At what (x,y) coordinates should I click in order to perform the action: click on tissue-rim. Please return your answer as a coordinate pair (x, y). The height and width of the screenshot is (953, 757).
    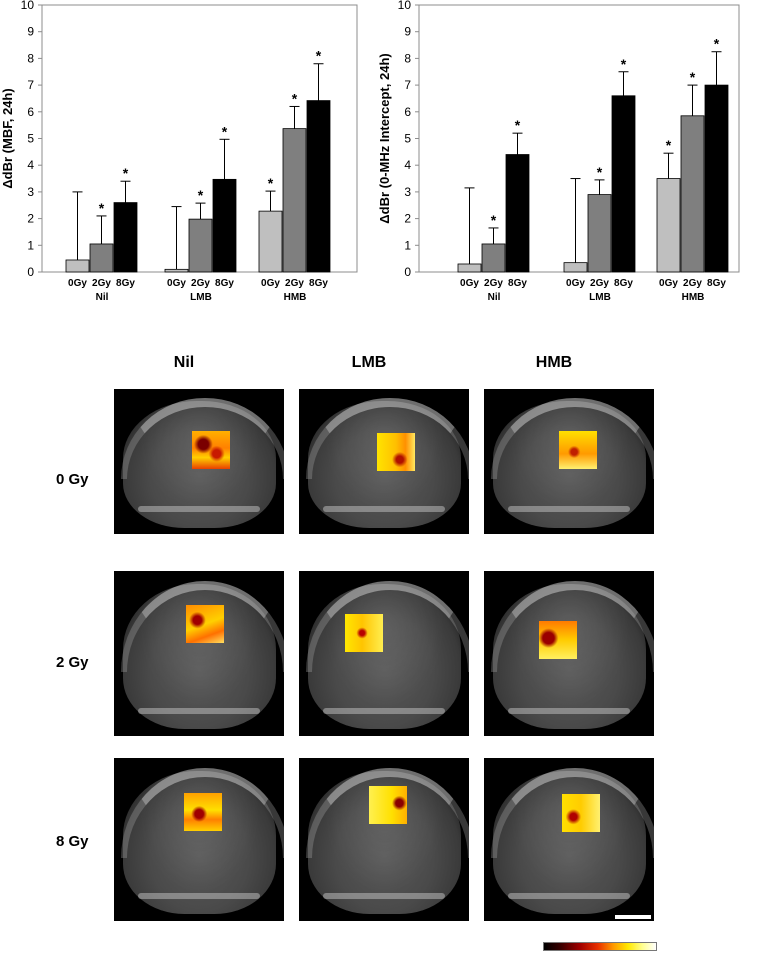
    Looking at the image, I should click on (387, 626).